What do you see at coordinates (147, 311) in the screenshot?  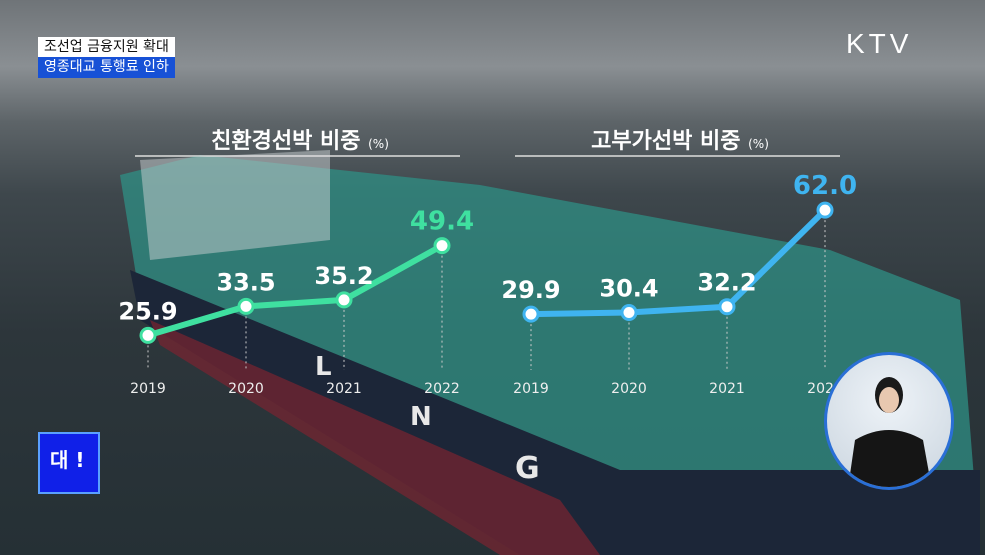 I see `data-label: 25.9` at bounding box center [147, 311].